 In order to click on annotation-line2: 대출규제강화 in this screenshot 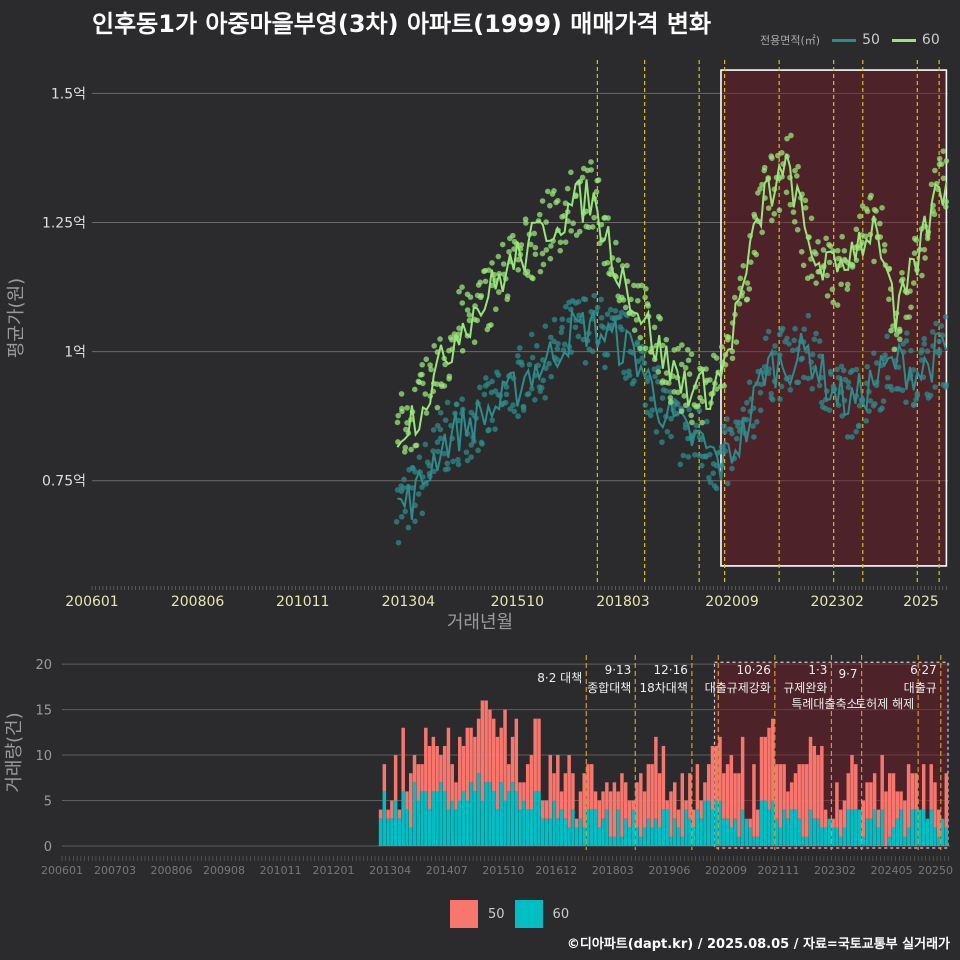, I will do `click(738, 688)`.